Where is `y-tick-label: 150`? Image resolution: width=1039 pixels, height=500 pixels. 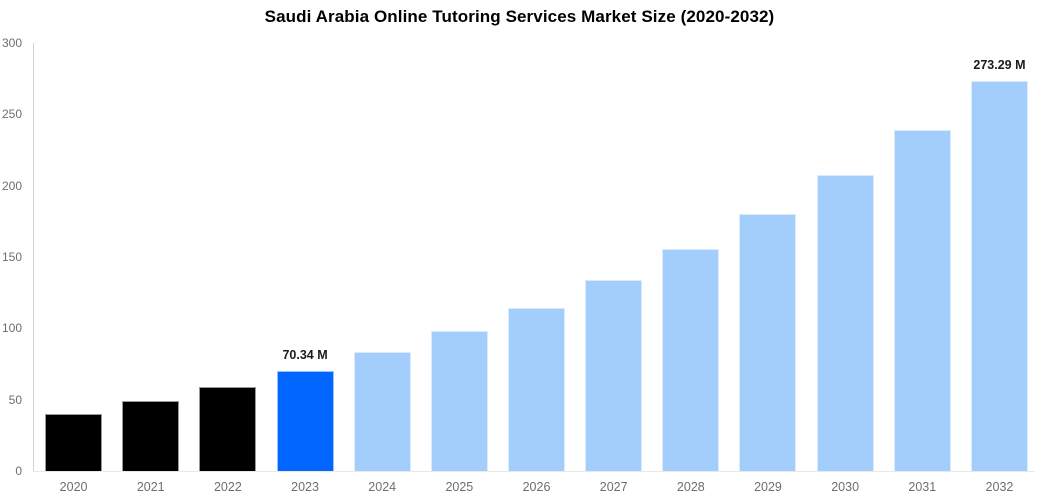
y-tick-label: 150 is located at coordinates (11, 257).